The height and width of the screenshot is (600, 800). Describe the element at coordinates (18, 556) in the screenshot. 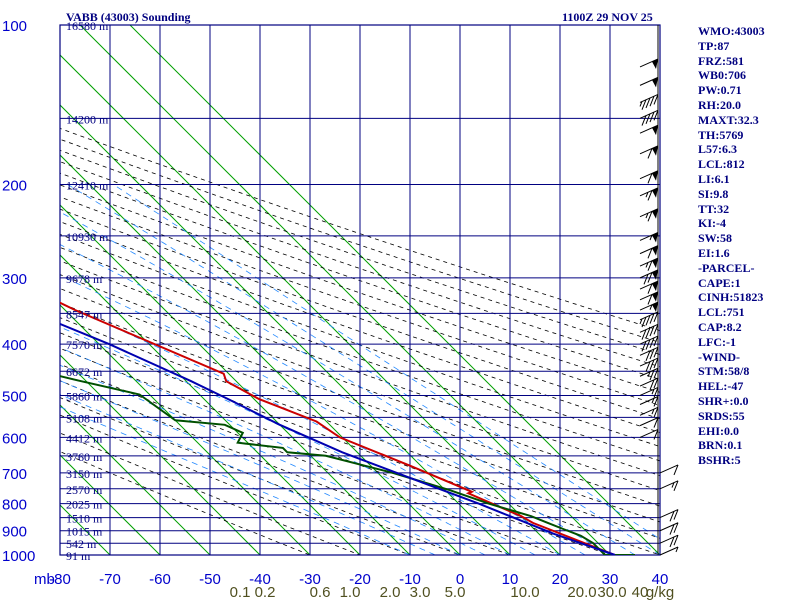

I see `pressure-tick-label: 1000` at that location.